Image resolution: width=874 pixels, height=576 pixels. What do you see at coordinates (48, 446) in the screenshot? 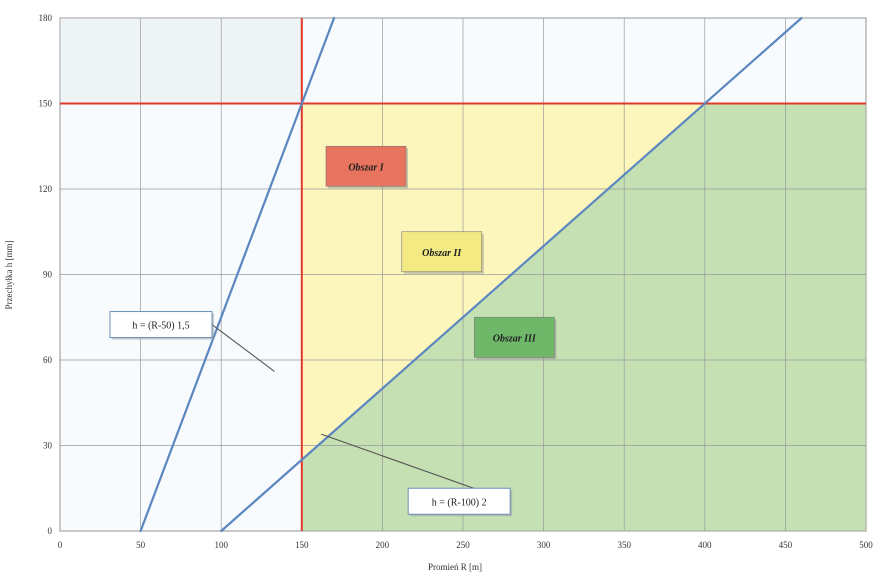
I see `y-tick-label: 30` at bounding box center [48, 446].